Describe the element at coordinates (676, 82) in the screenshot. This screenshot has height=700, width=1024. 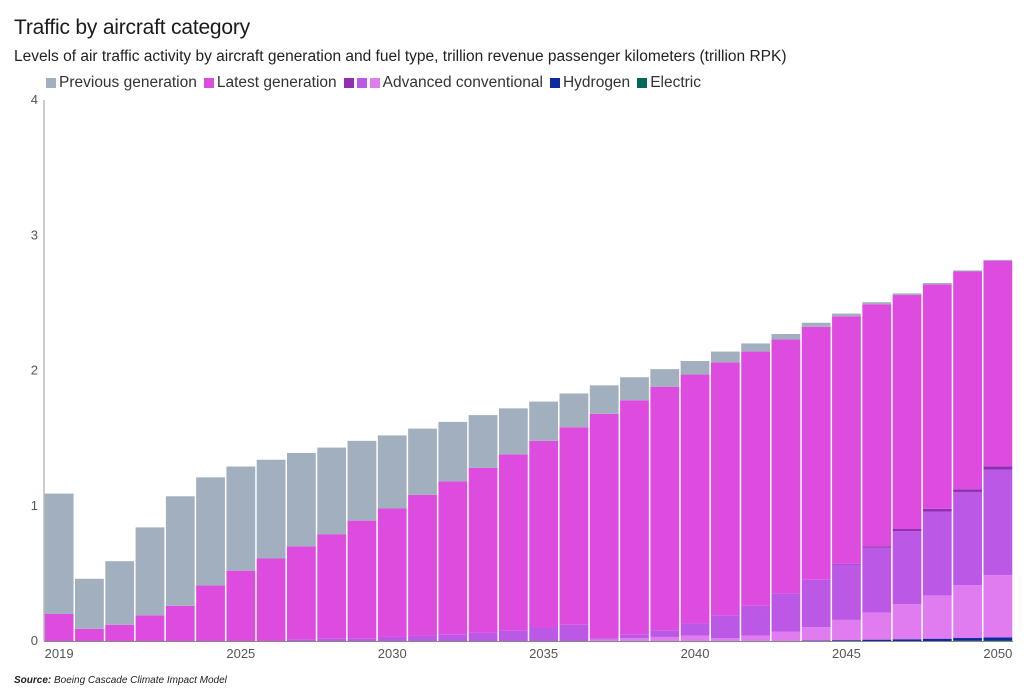
I see `legend-label: Electric` at that location.